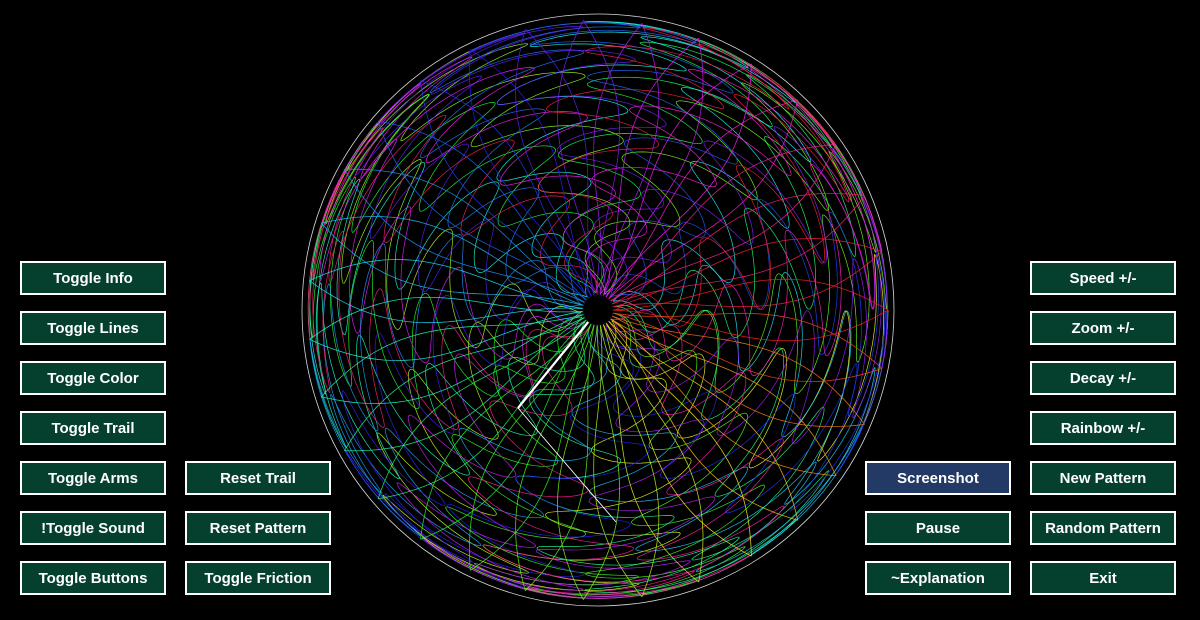  Describe the element at coordinates (938, 578) in the screenshot. I see `explanation-button: ~Explanation` at that location.